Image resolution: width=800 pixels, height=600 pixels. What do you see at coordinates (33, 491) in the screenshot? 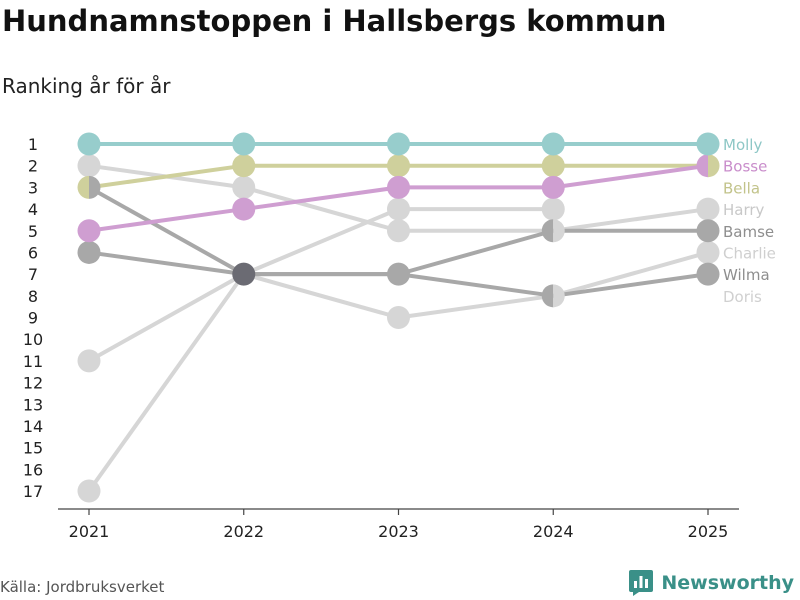
I see `y-tick-label-17: 17` at bounding box center [33, 491].